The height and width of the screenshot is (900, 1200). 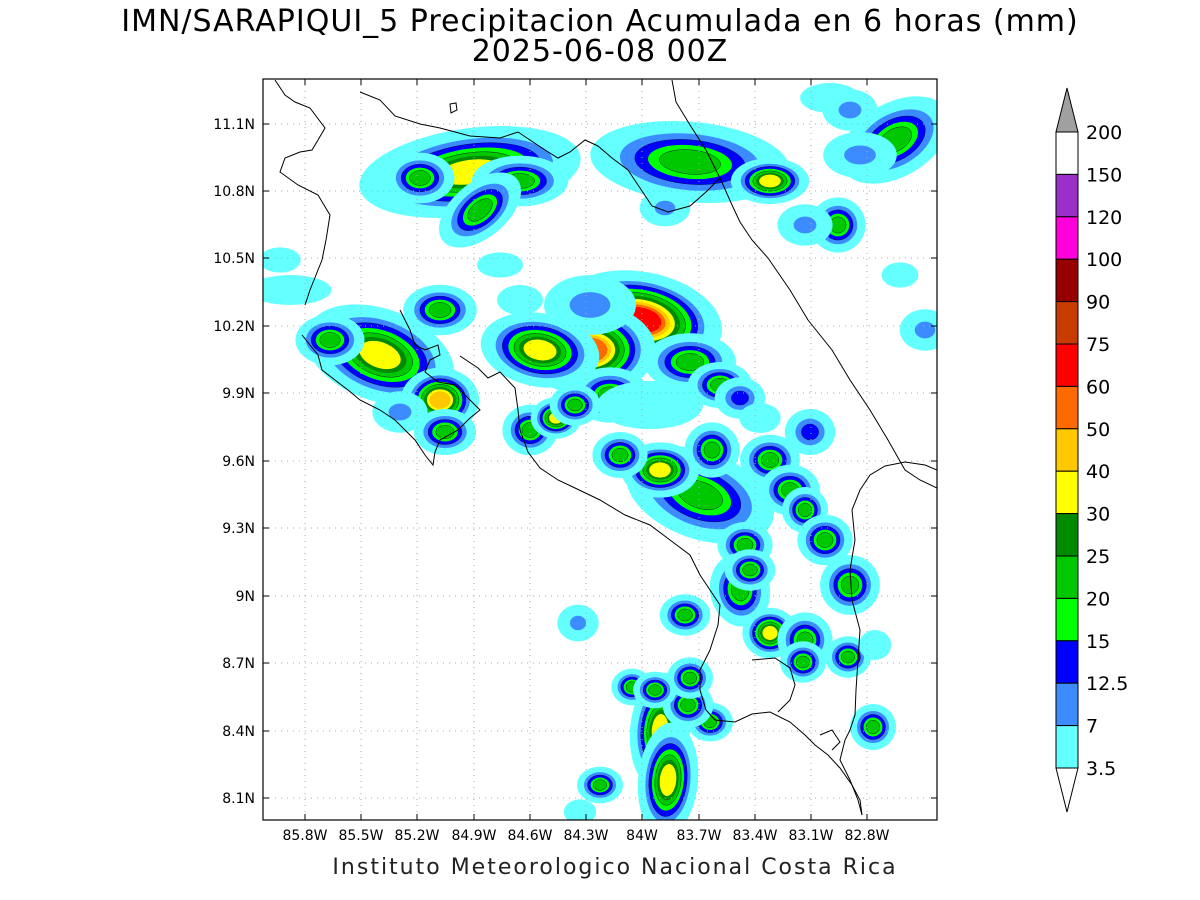 I want to click on colorbar-label: 3.5, so click(x=1101, y=769).